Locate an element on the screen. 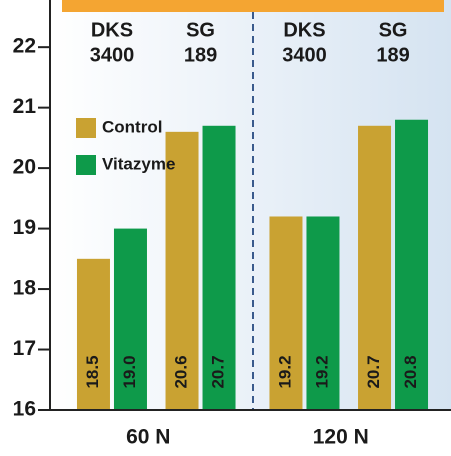 This screenshot has width=451, height=456. y-tick-label: 18 is located at coordinates (25, 288).